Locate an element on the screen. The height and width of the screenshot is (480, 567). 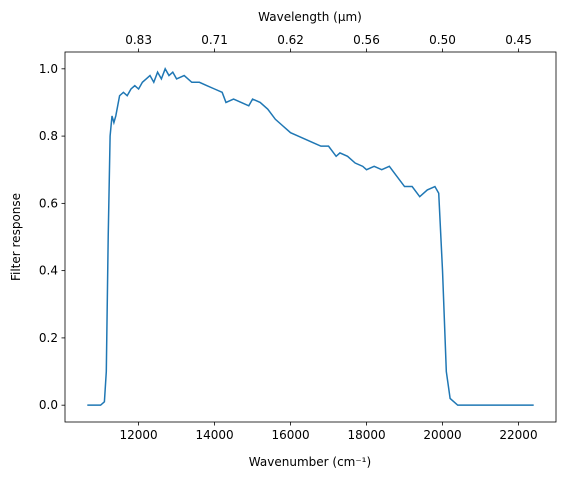
y-axis-label: Filter response is located at coordinates (16, 237).